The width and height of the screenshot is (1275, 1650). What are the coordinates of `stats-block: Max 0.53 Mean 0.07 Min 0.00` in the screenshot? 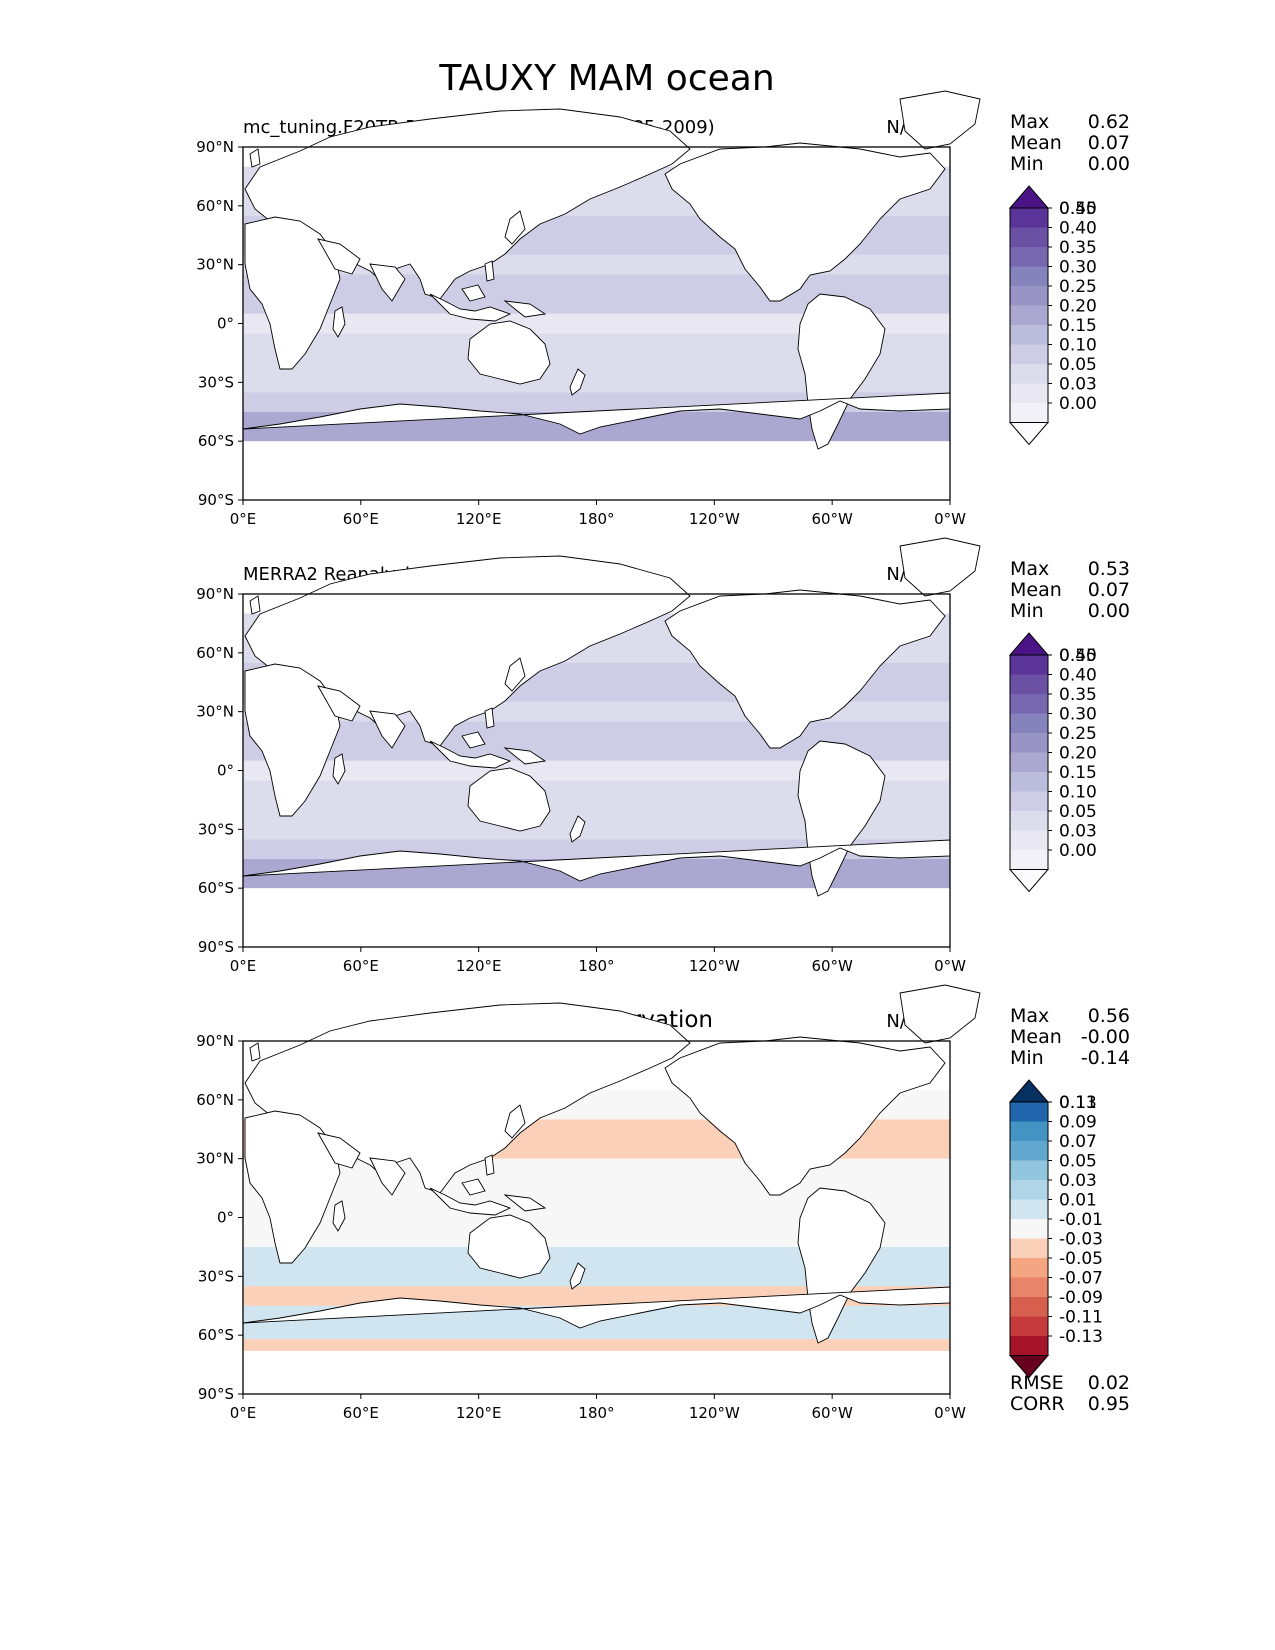 It's located at (1070, 590).